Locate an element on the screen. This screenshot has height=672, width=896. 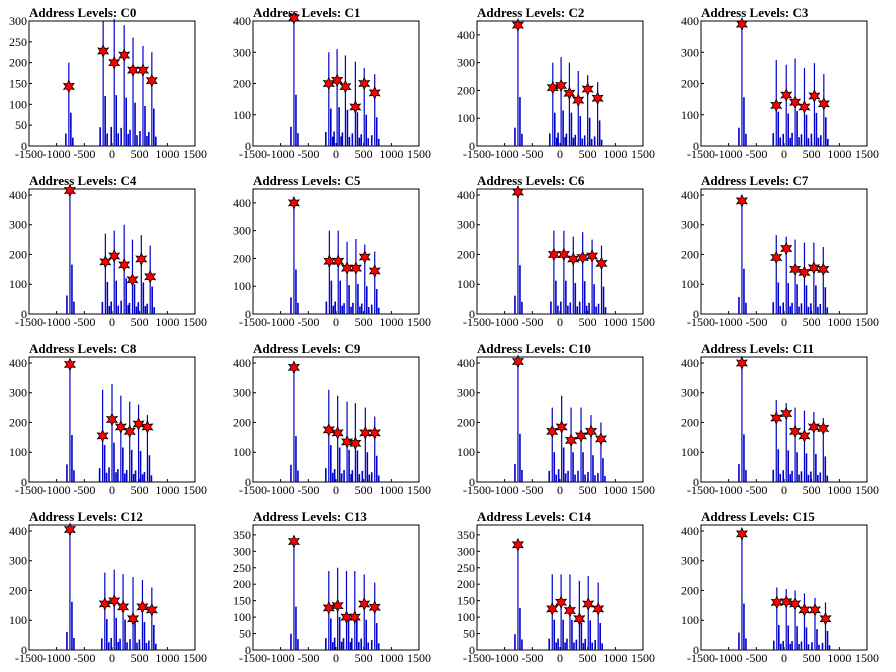
chart-title: Address Levels: C11 is located at coordinates (757, 348).